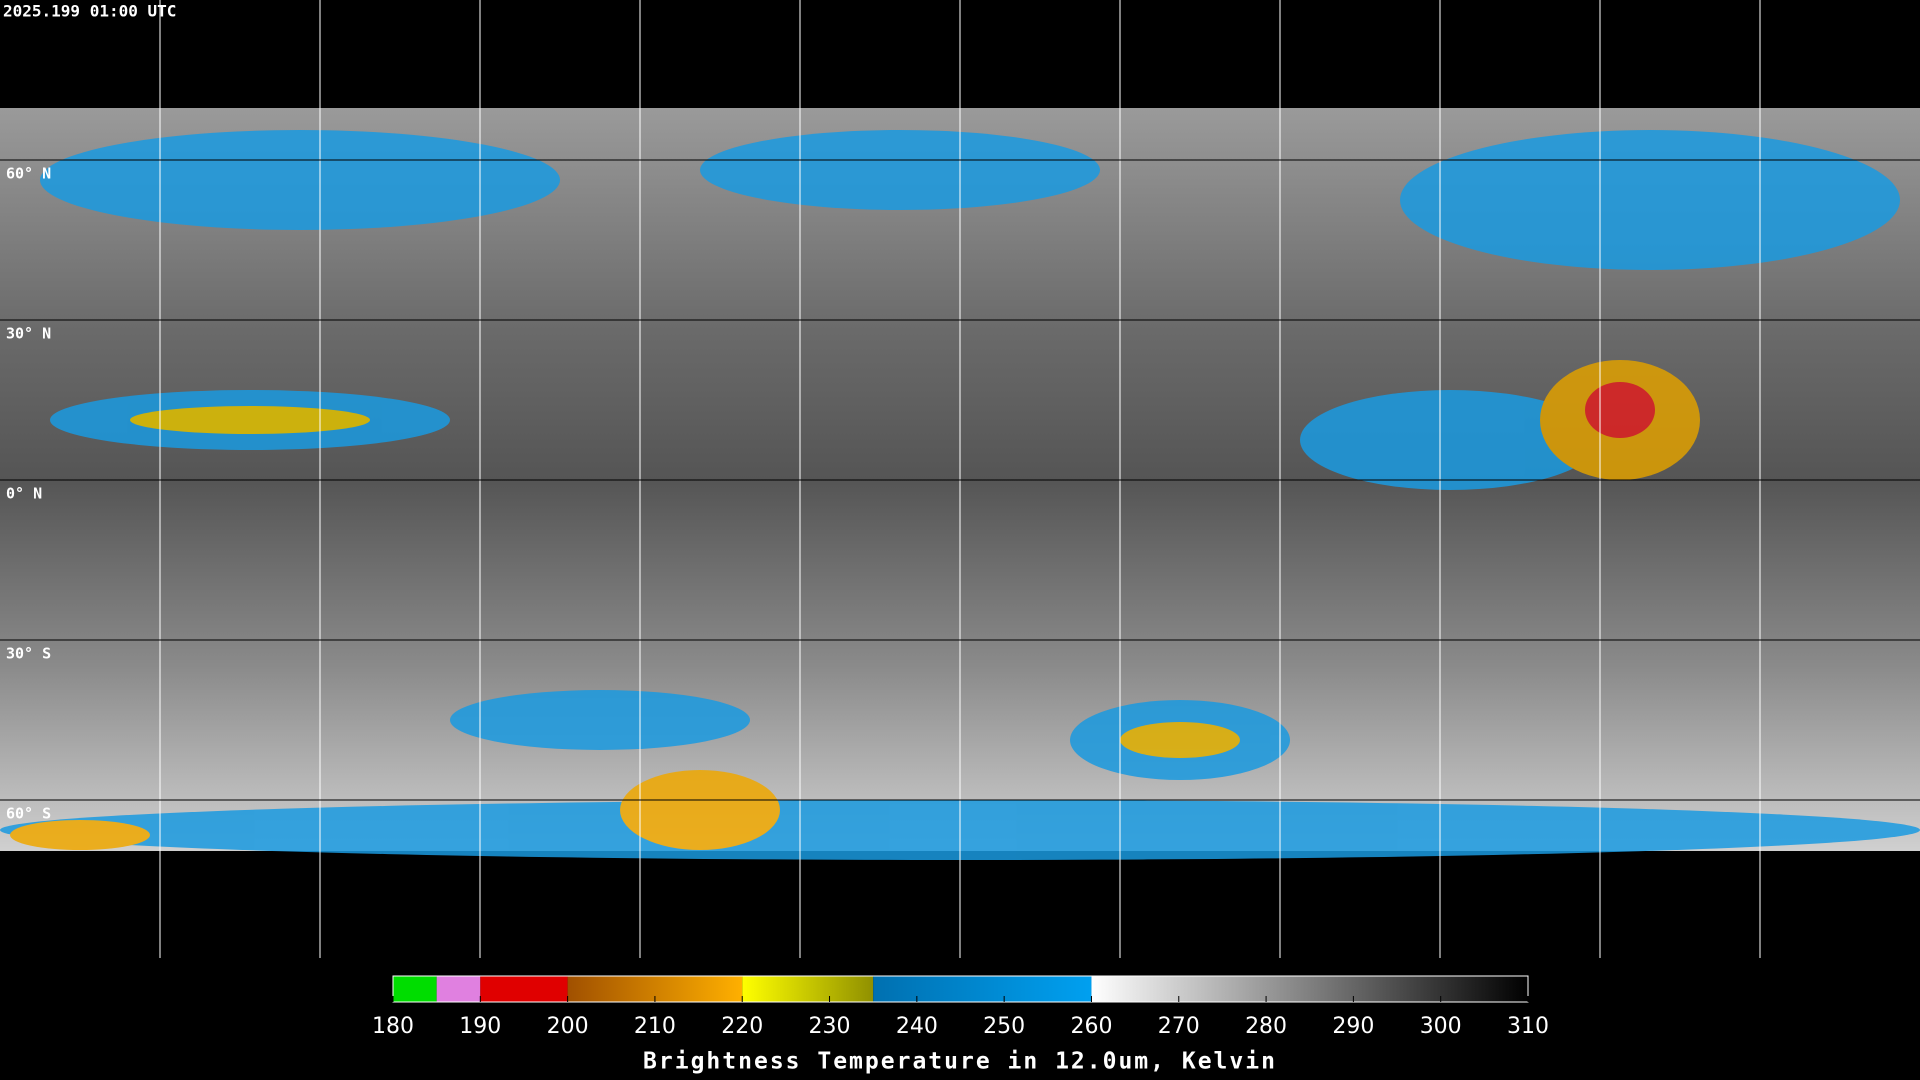 The image size is (1920, 1080). What do you see at coordinates (1528, 1026) in the screenshot?
I see `colorbar-tick-label: 310` at bounding box center [1528, 1026].